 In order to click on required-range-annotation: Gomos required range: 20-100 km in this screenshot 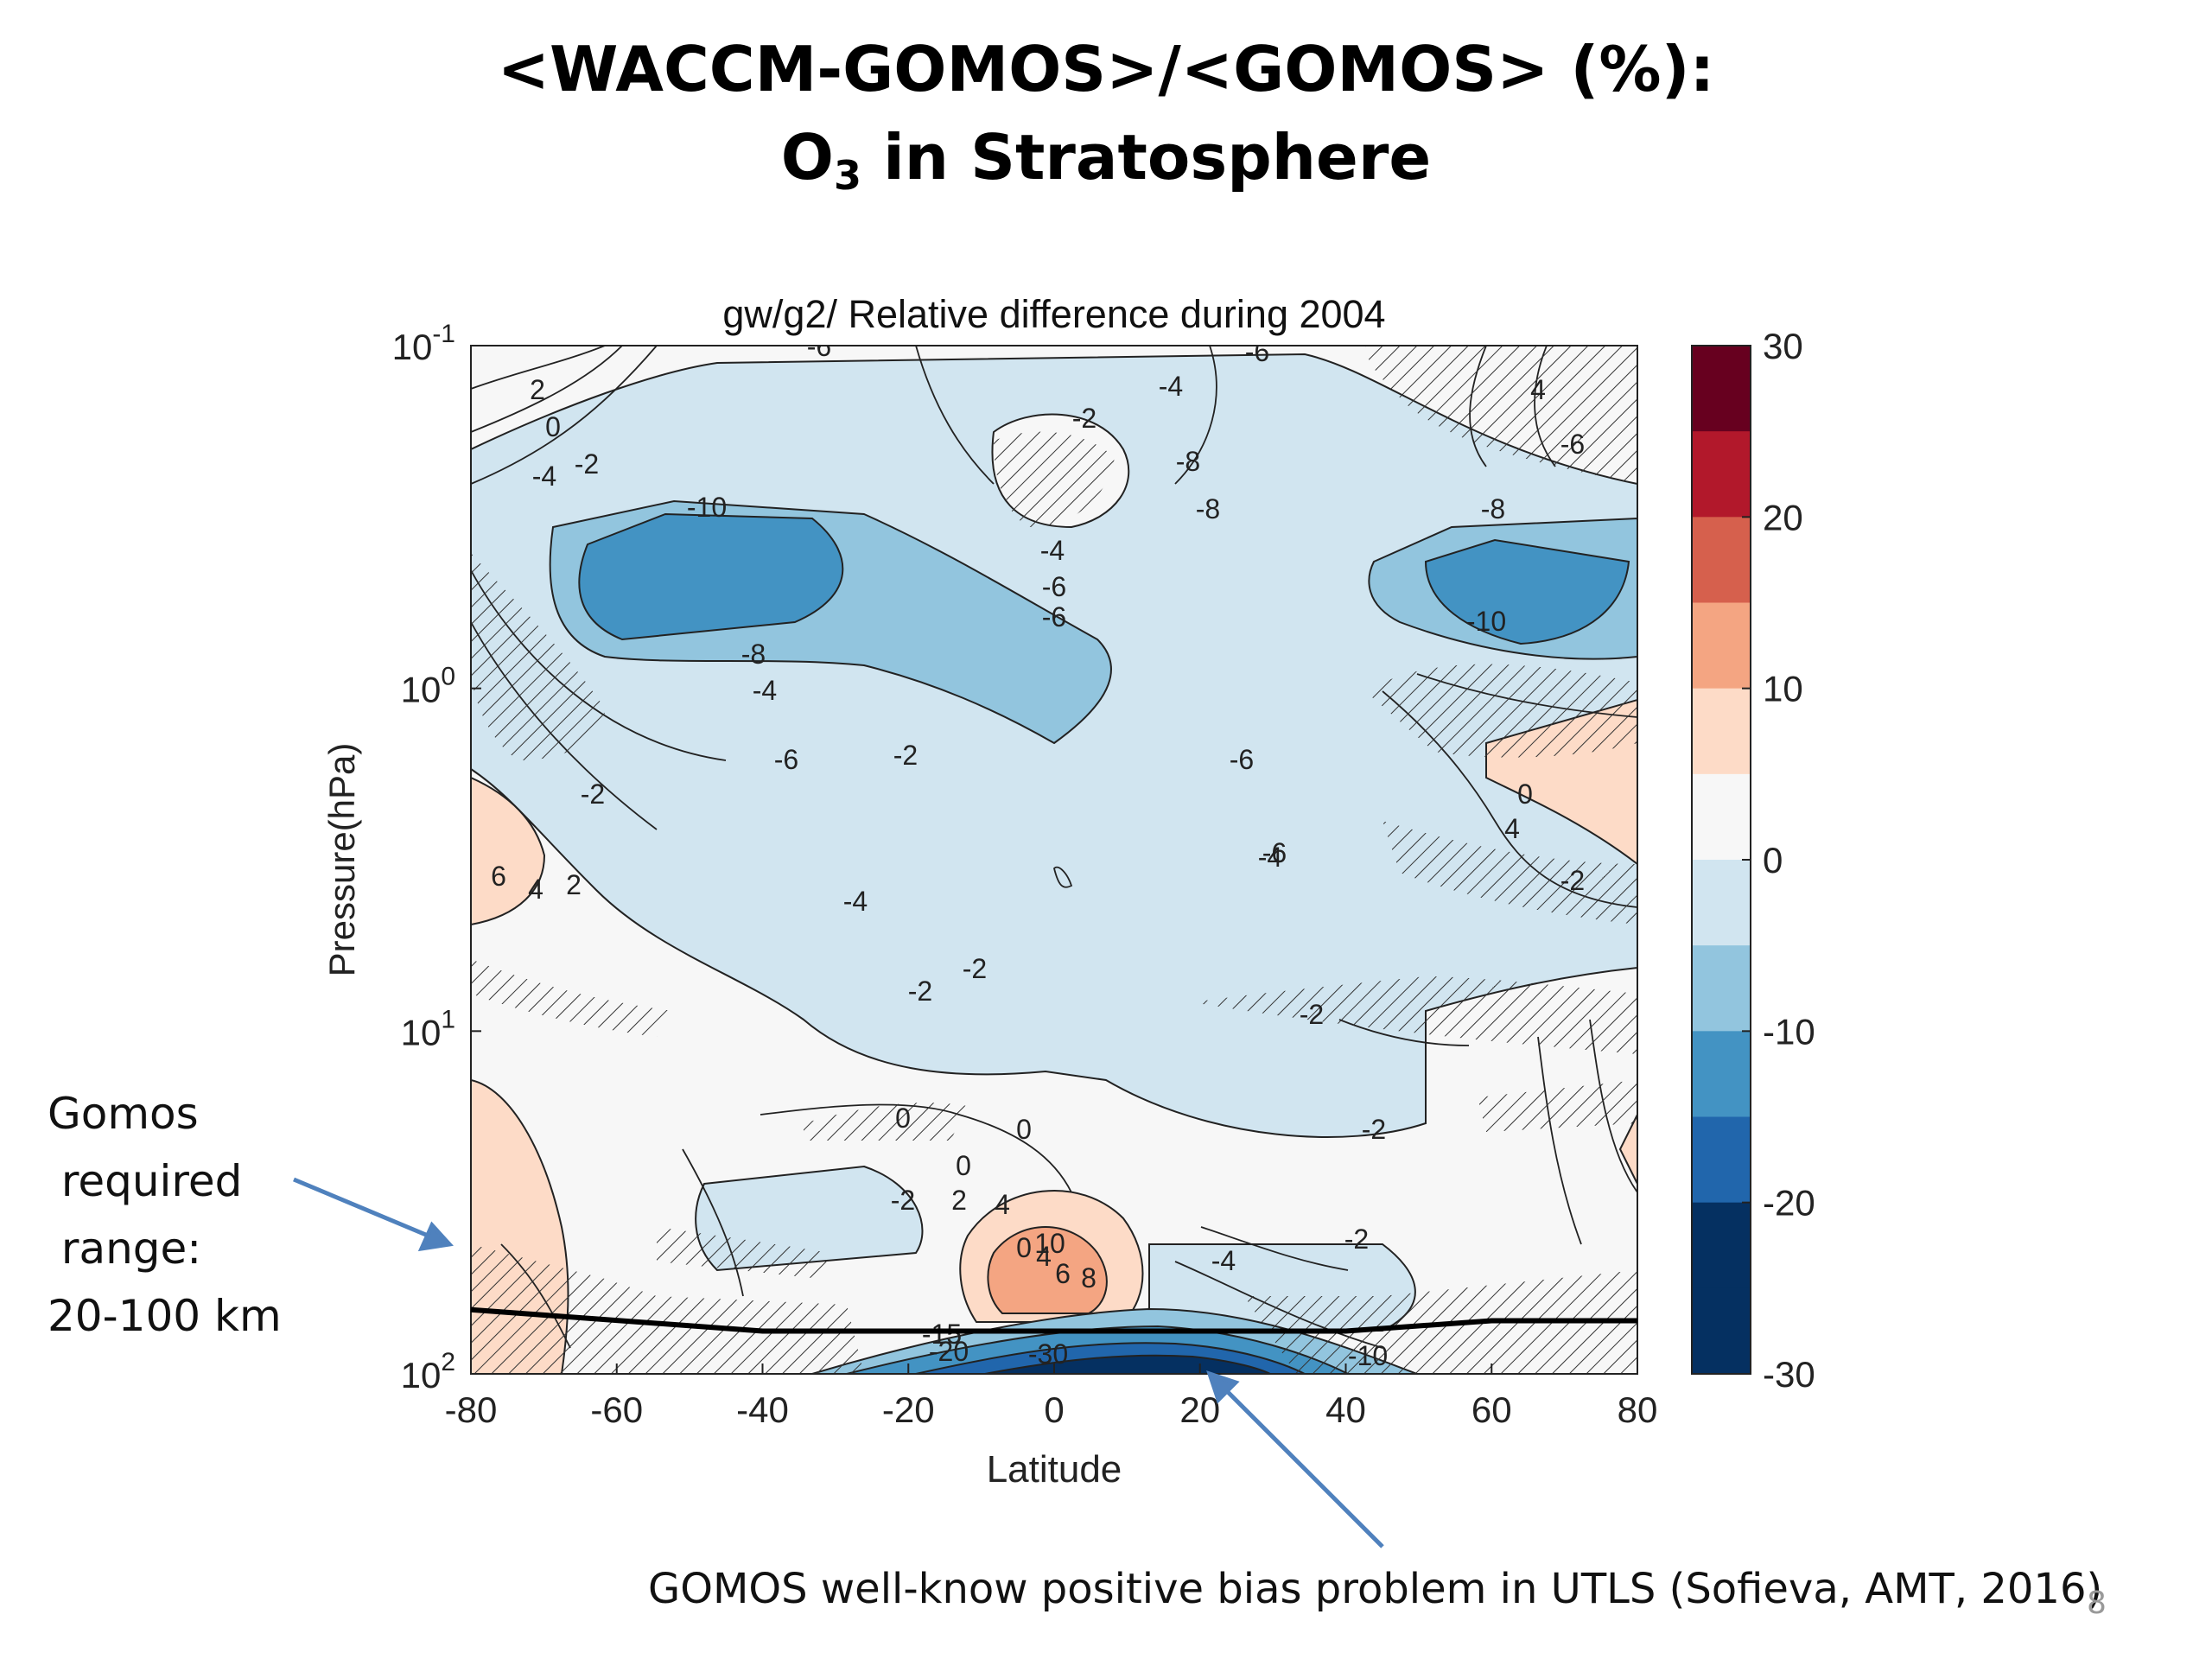, I will do `click(165, 1215)`.